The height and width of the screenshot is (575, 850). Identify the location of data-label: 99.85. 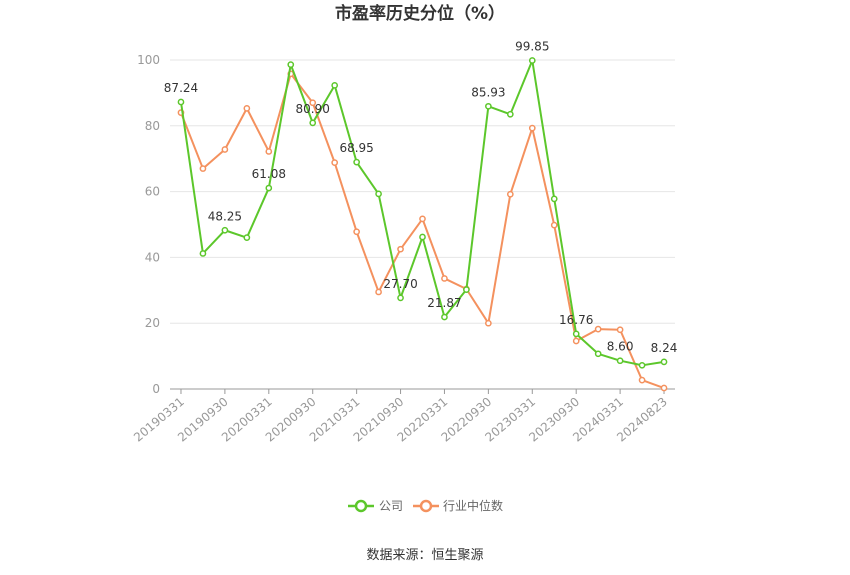
(532, 46).